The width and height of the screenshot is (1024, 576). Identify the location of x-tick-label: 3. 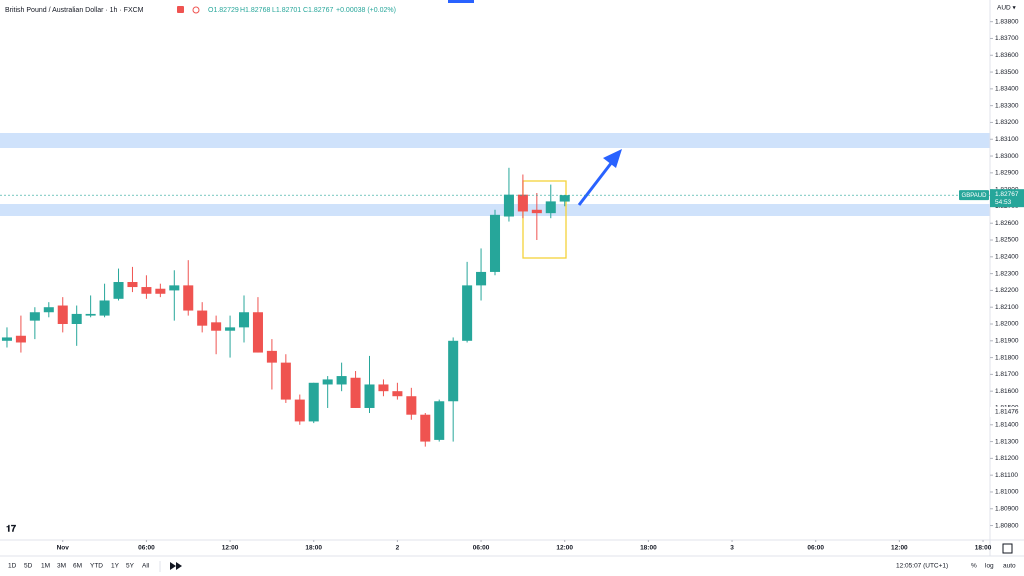
(732, 548).